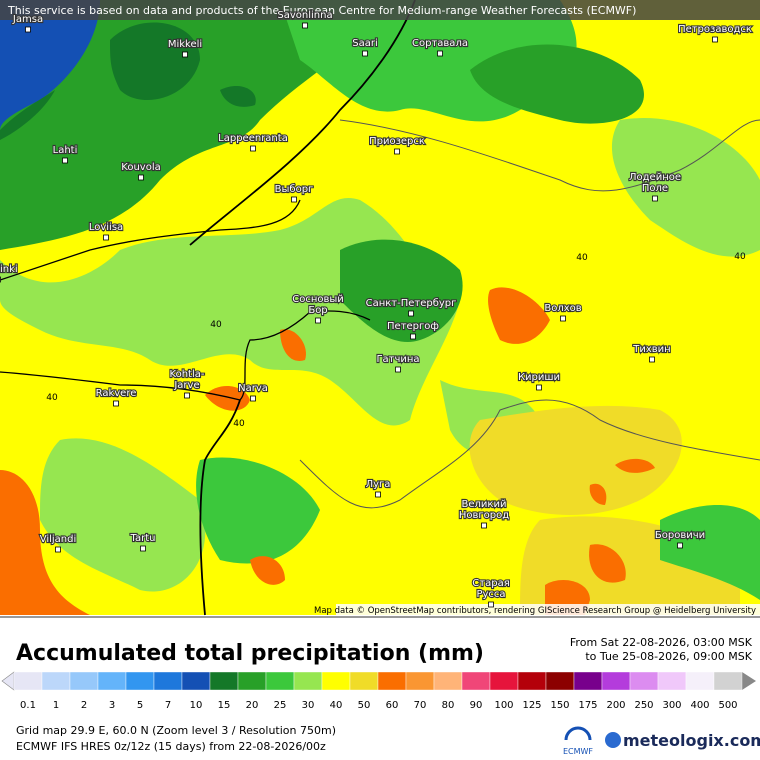 The image size is (760, 760). Describe the element at coordinates (476, 705) in the screenshot. I see `bin-label: 90` at that location.